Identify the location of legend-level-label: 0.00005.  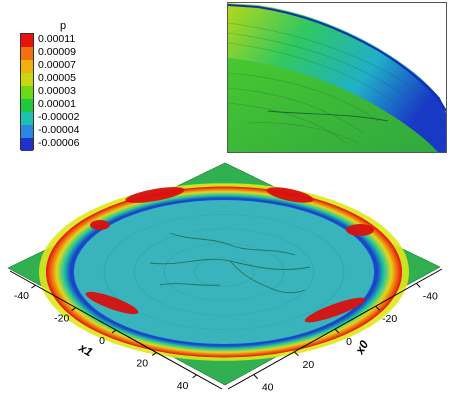
(57, 78).